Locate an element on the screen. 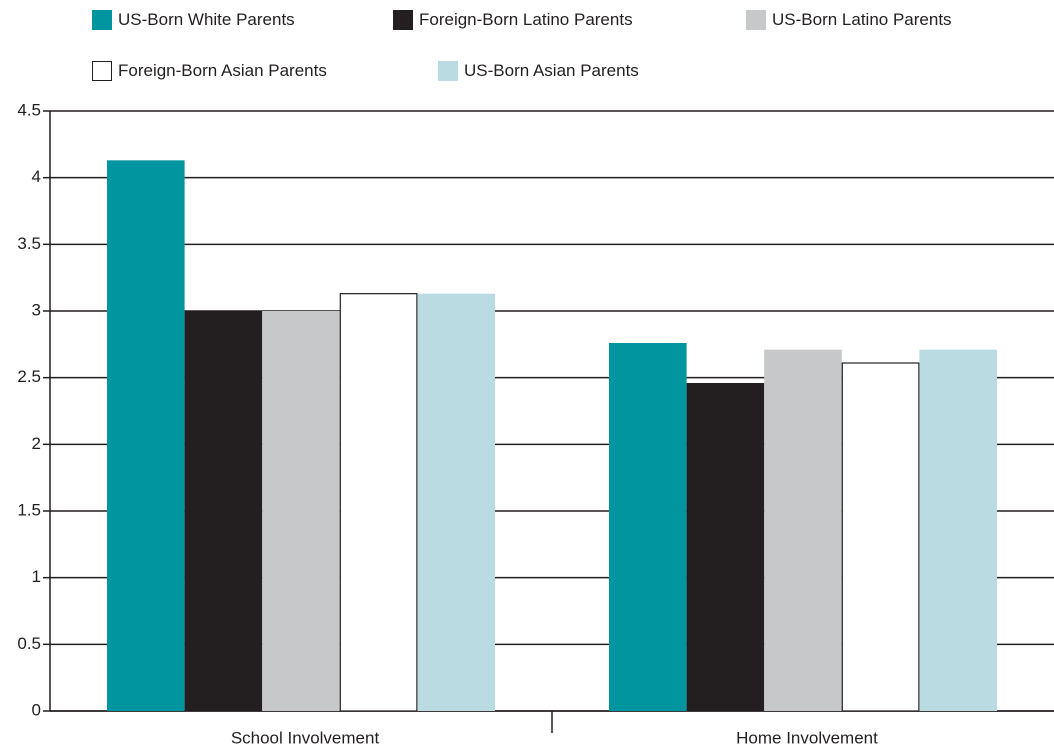 The height and width of the screenshot is (748, 1054). legend-label-us-born-asian: US-Born Asian Parents is located at coordinates (551, 70).